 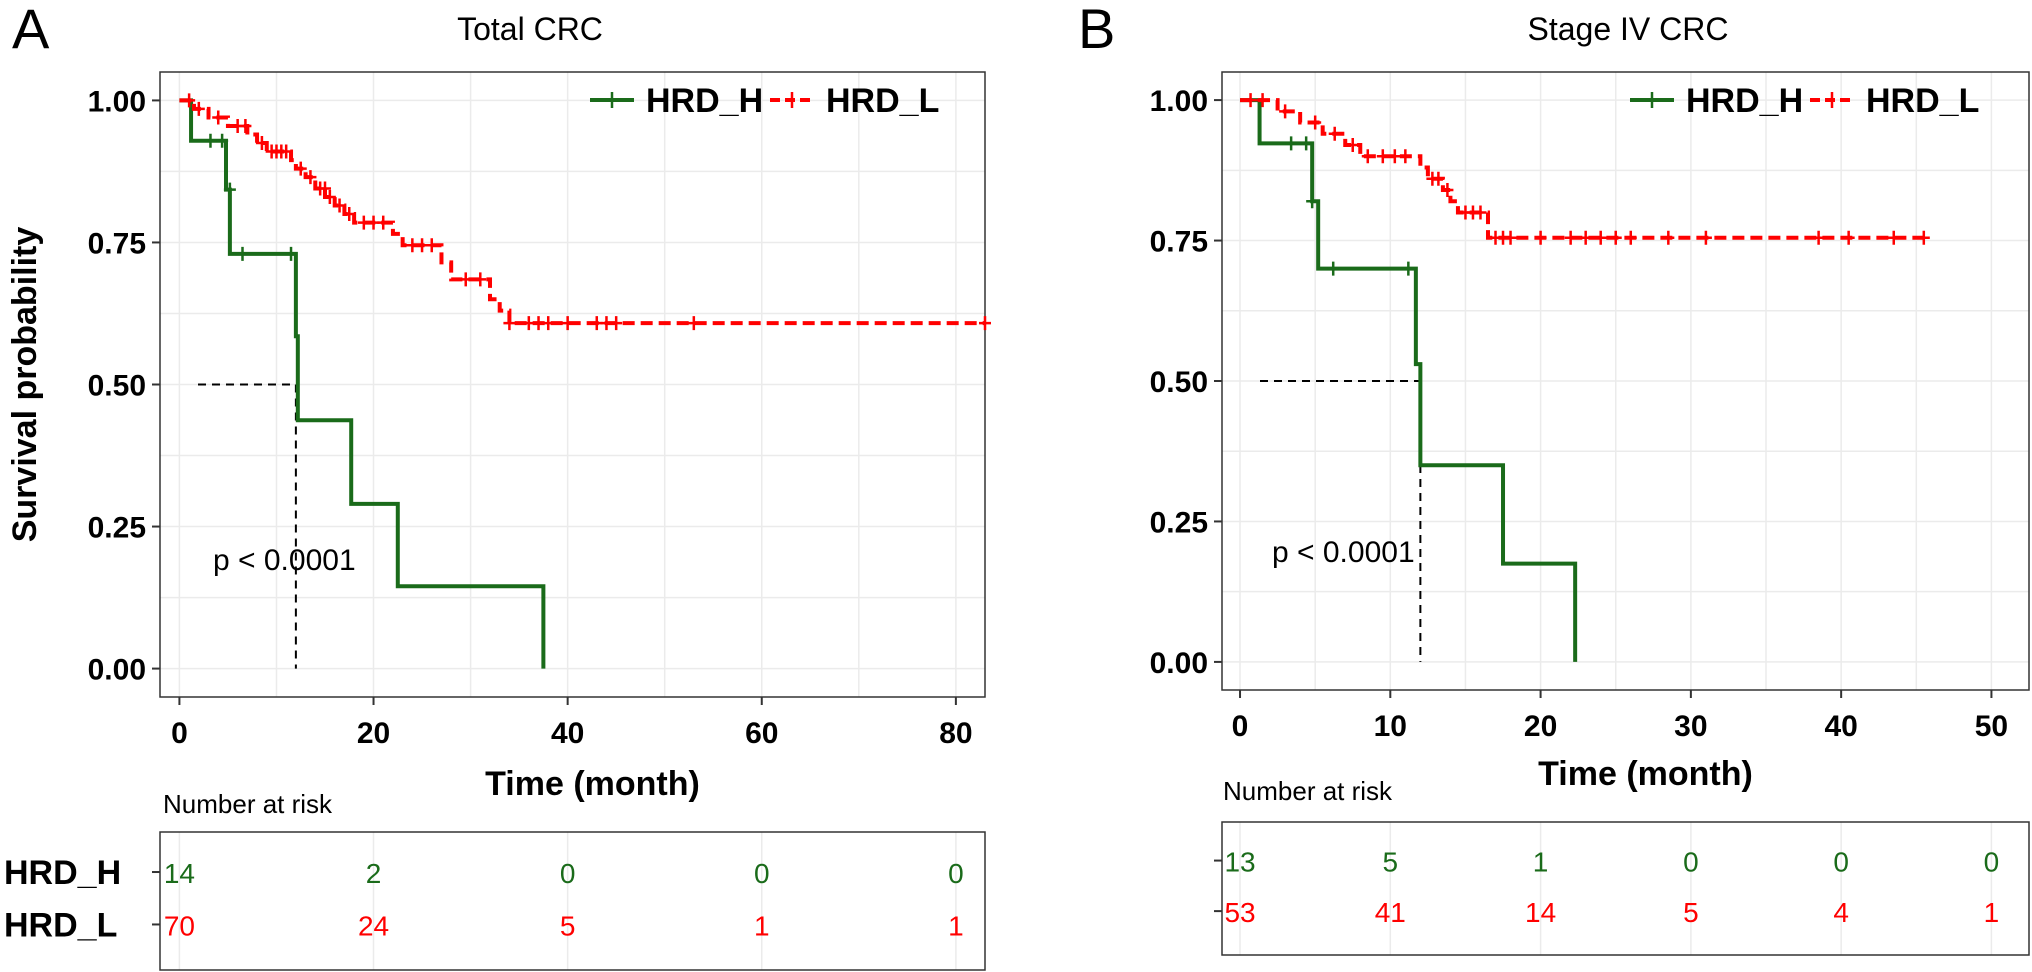 What do you see at coordinates (374, 873) in the screenshot?
I see `risk-value: 2` at bounding box center [374, 873].